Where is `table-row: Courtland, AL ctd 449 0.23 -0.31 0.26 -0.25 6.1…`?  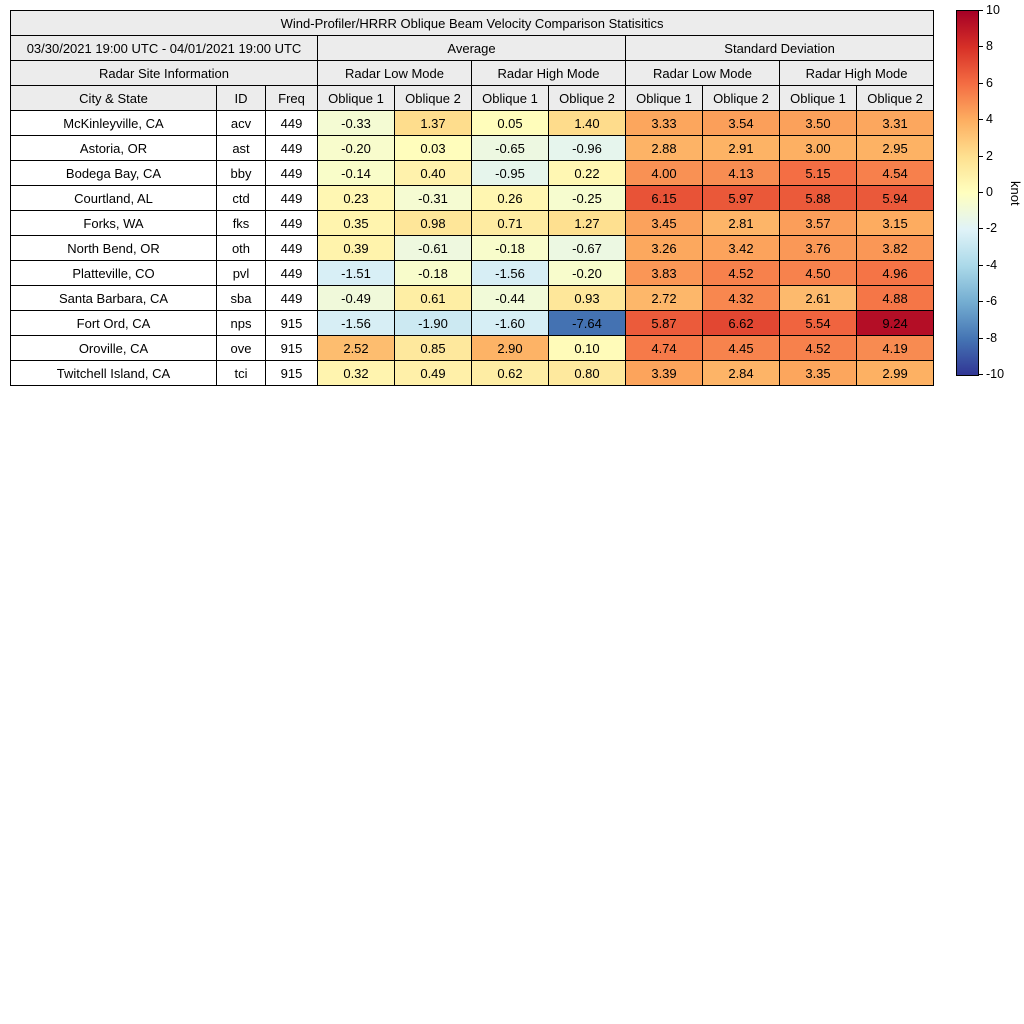
table-row: Courtland, AL ctd 449 0.23 -0.31 0.26 -0.25 6.1… is located at coordinates (472, 198).